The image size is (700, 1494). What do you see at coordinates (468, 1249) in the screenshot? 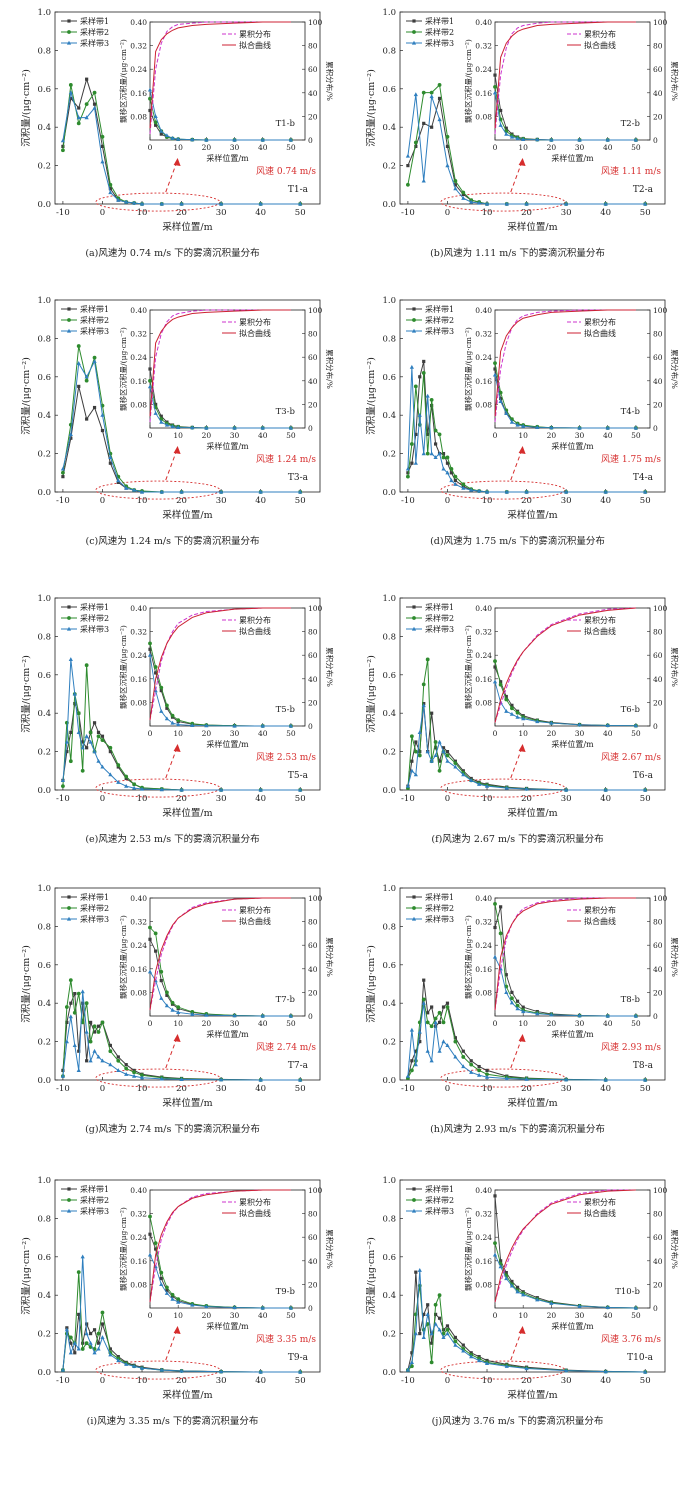
I see `inset-y-axis-label-left: 飘移区沉积量/(μg·cm⁻²)` at bounding box center [468, 1249].